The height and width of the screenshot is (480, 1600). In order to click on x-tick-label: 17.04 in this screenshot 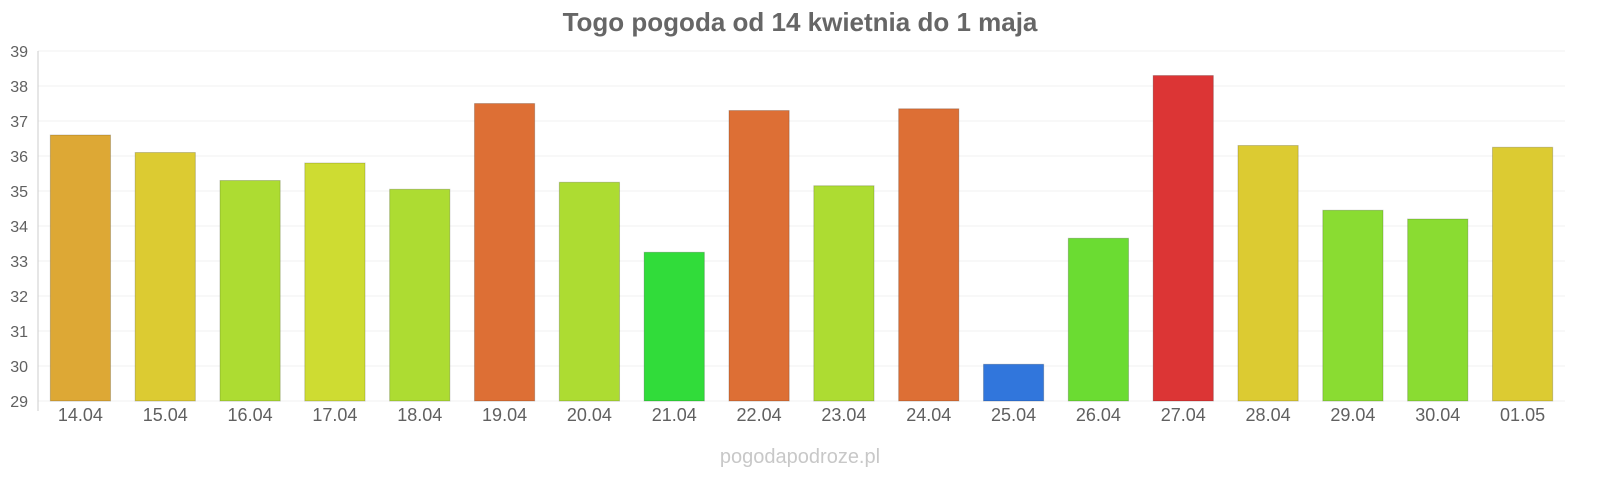, I will do `click(334, 415)`.